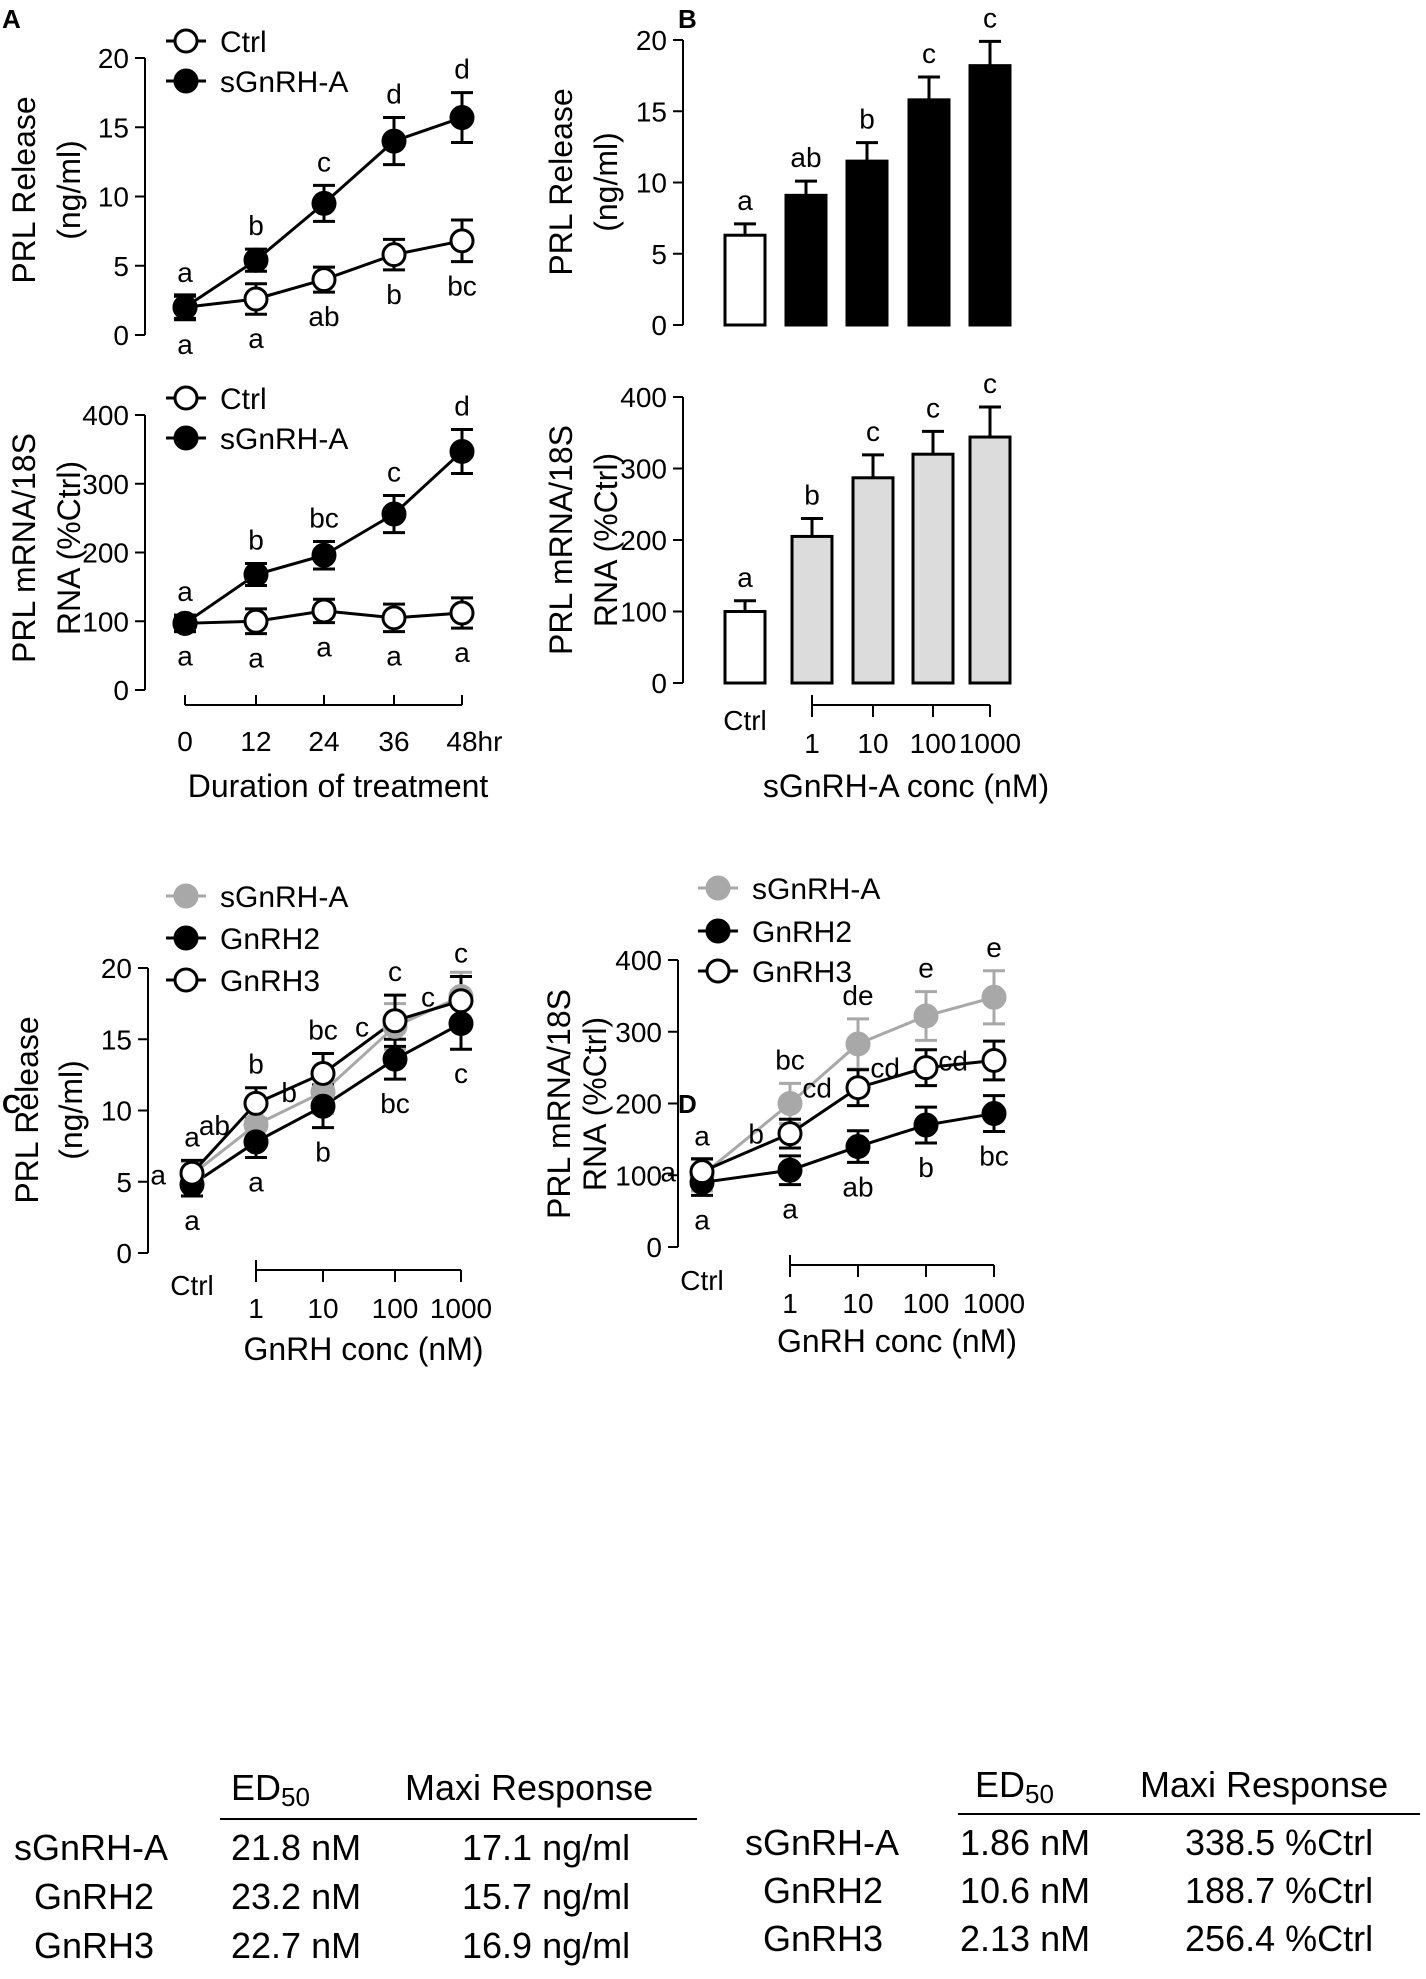 The height and width of the screenshot is (1979, 1426). I want to click on panel-b-top-bar, so click(806, 260).